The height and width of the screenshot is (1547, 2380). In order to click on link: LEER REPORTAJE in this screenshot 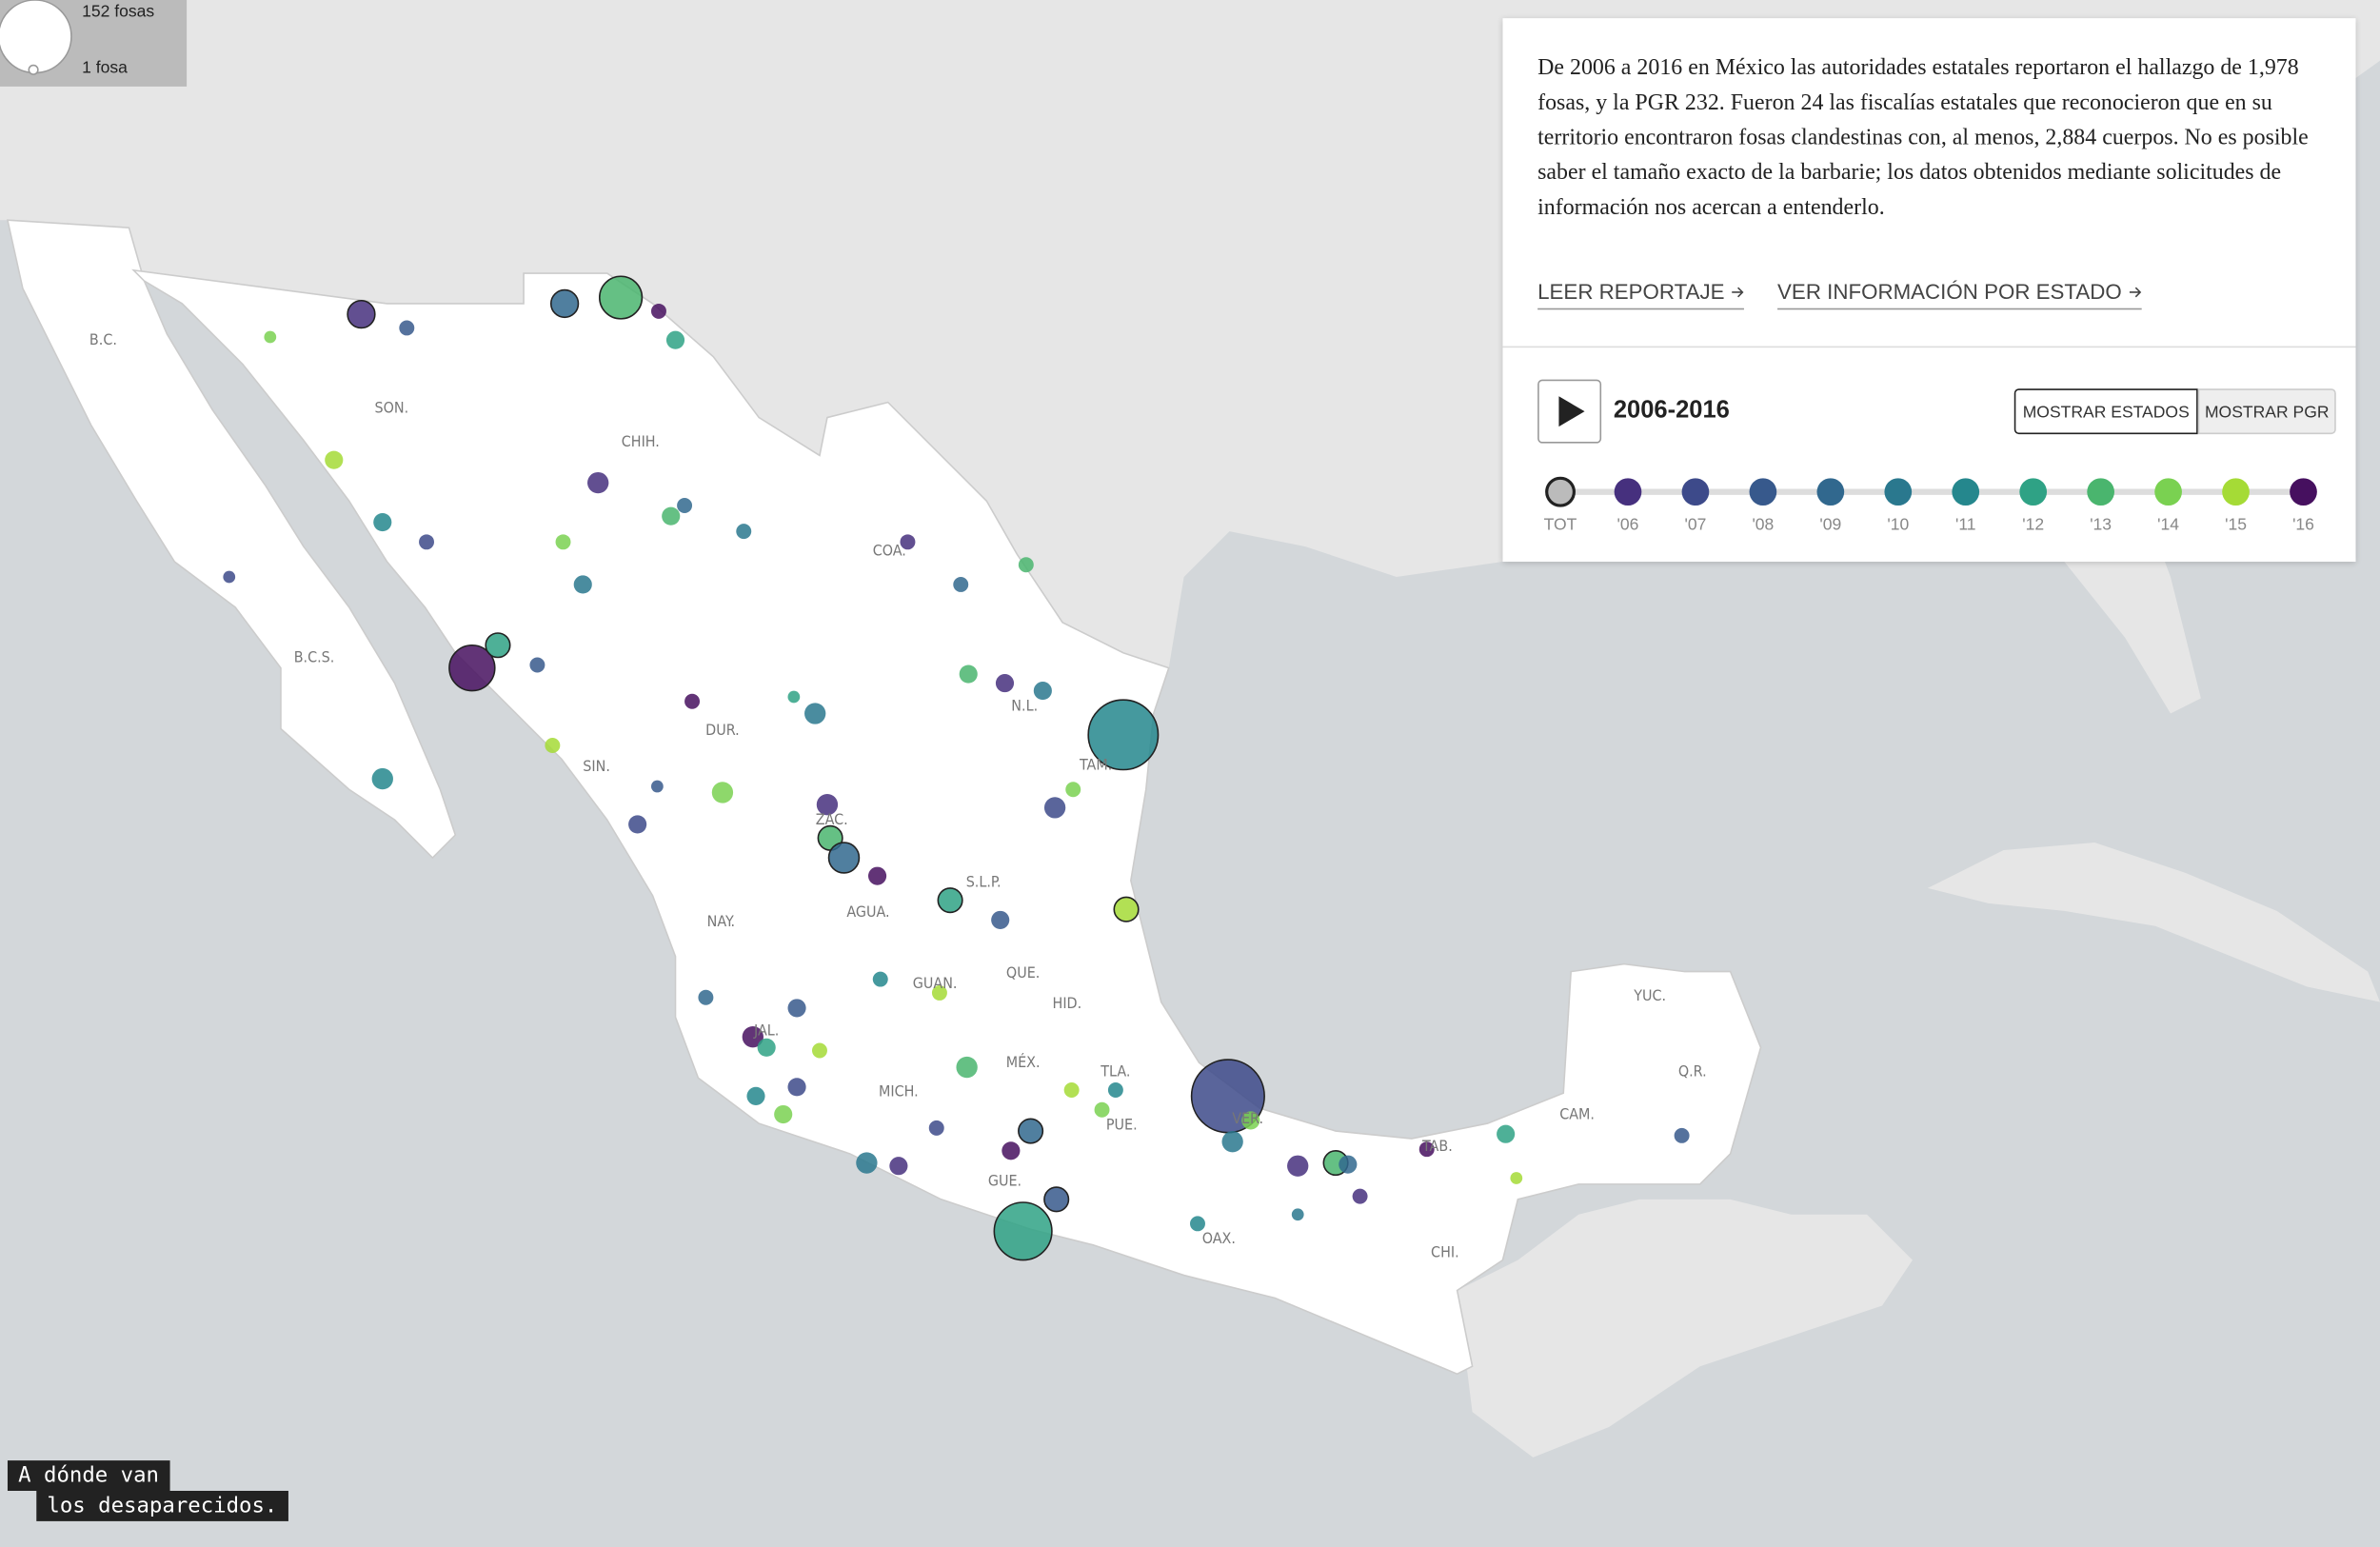, I will do `click(1641, 294)`.